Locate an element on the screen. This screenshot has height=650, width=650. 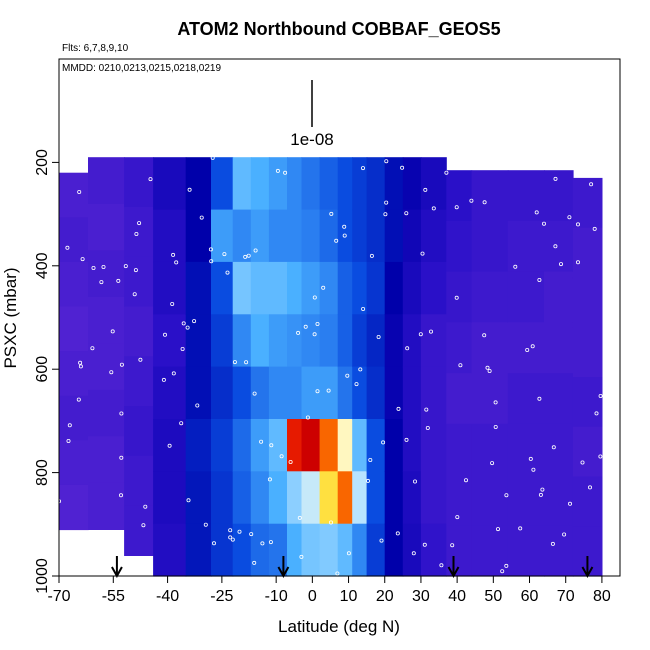
y-axis: 200 400 600 800 1000 is located at coordinates (46, 371).